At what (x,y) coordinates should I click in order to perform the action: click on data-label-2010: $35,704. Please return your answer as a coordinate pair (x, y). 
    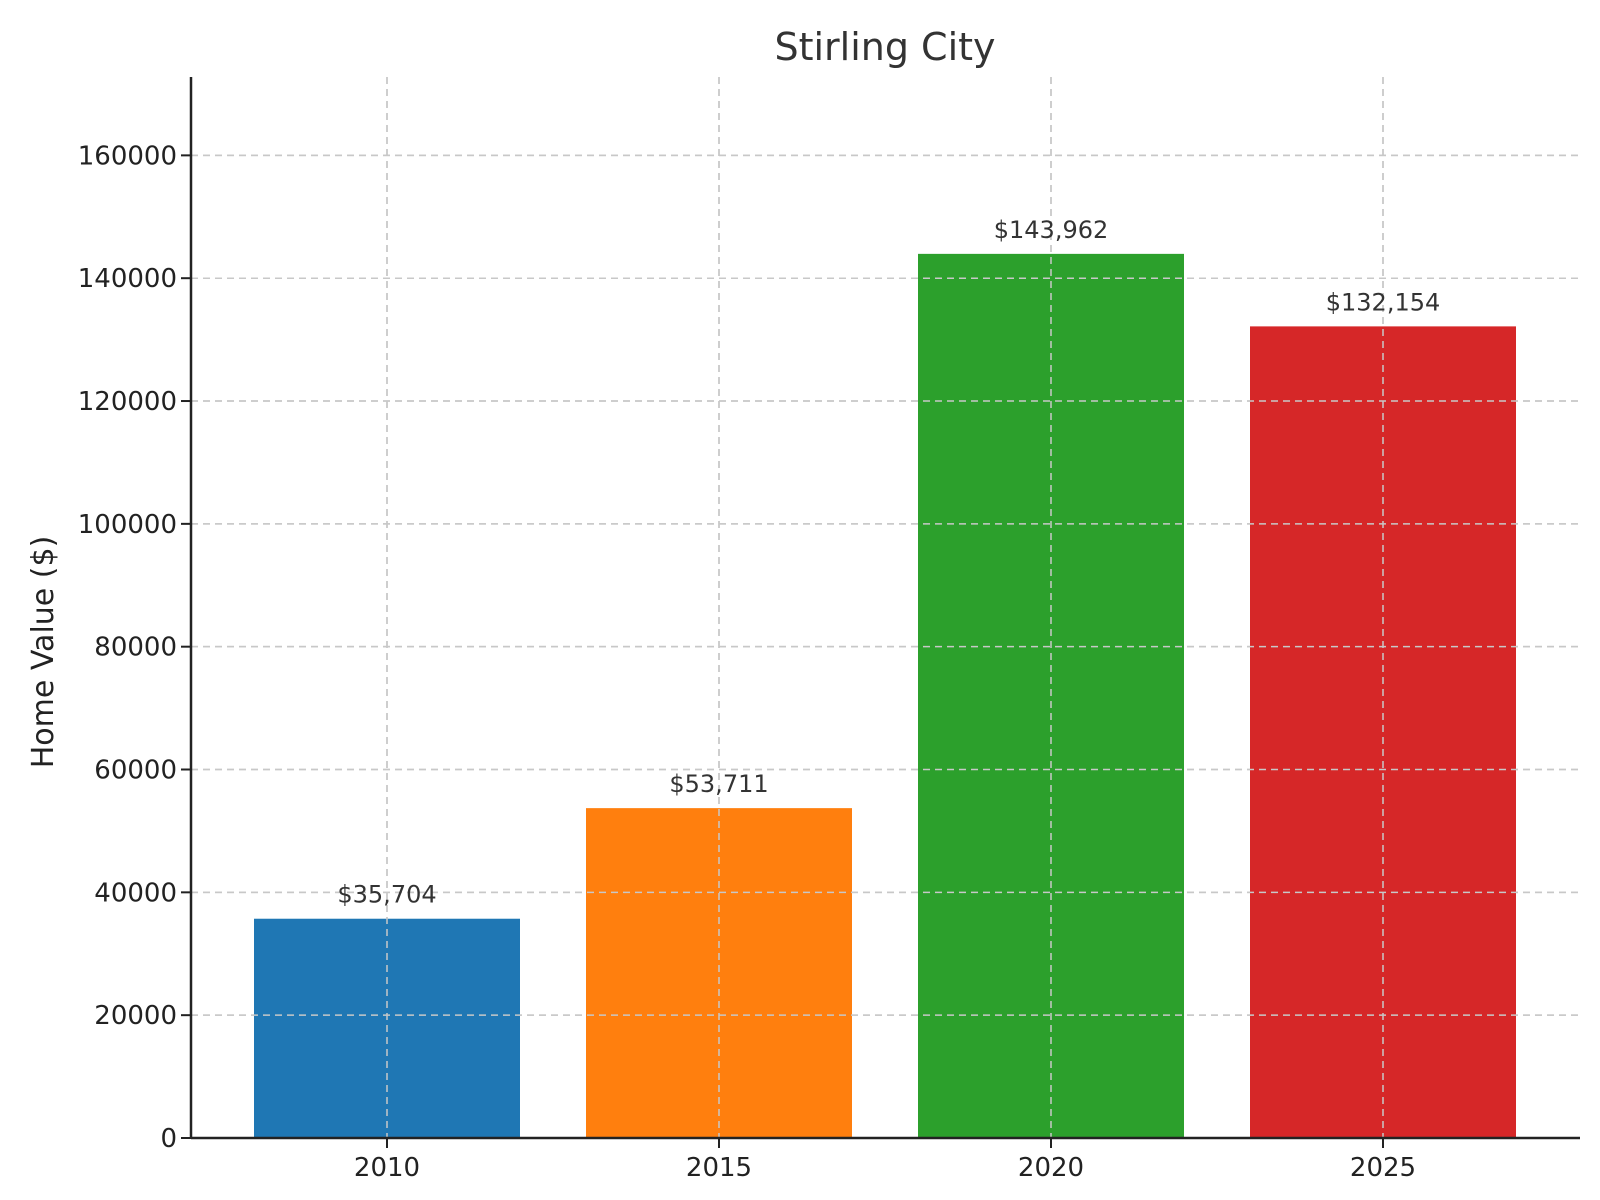
    Looking at the image, I should click on (386, 895).